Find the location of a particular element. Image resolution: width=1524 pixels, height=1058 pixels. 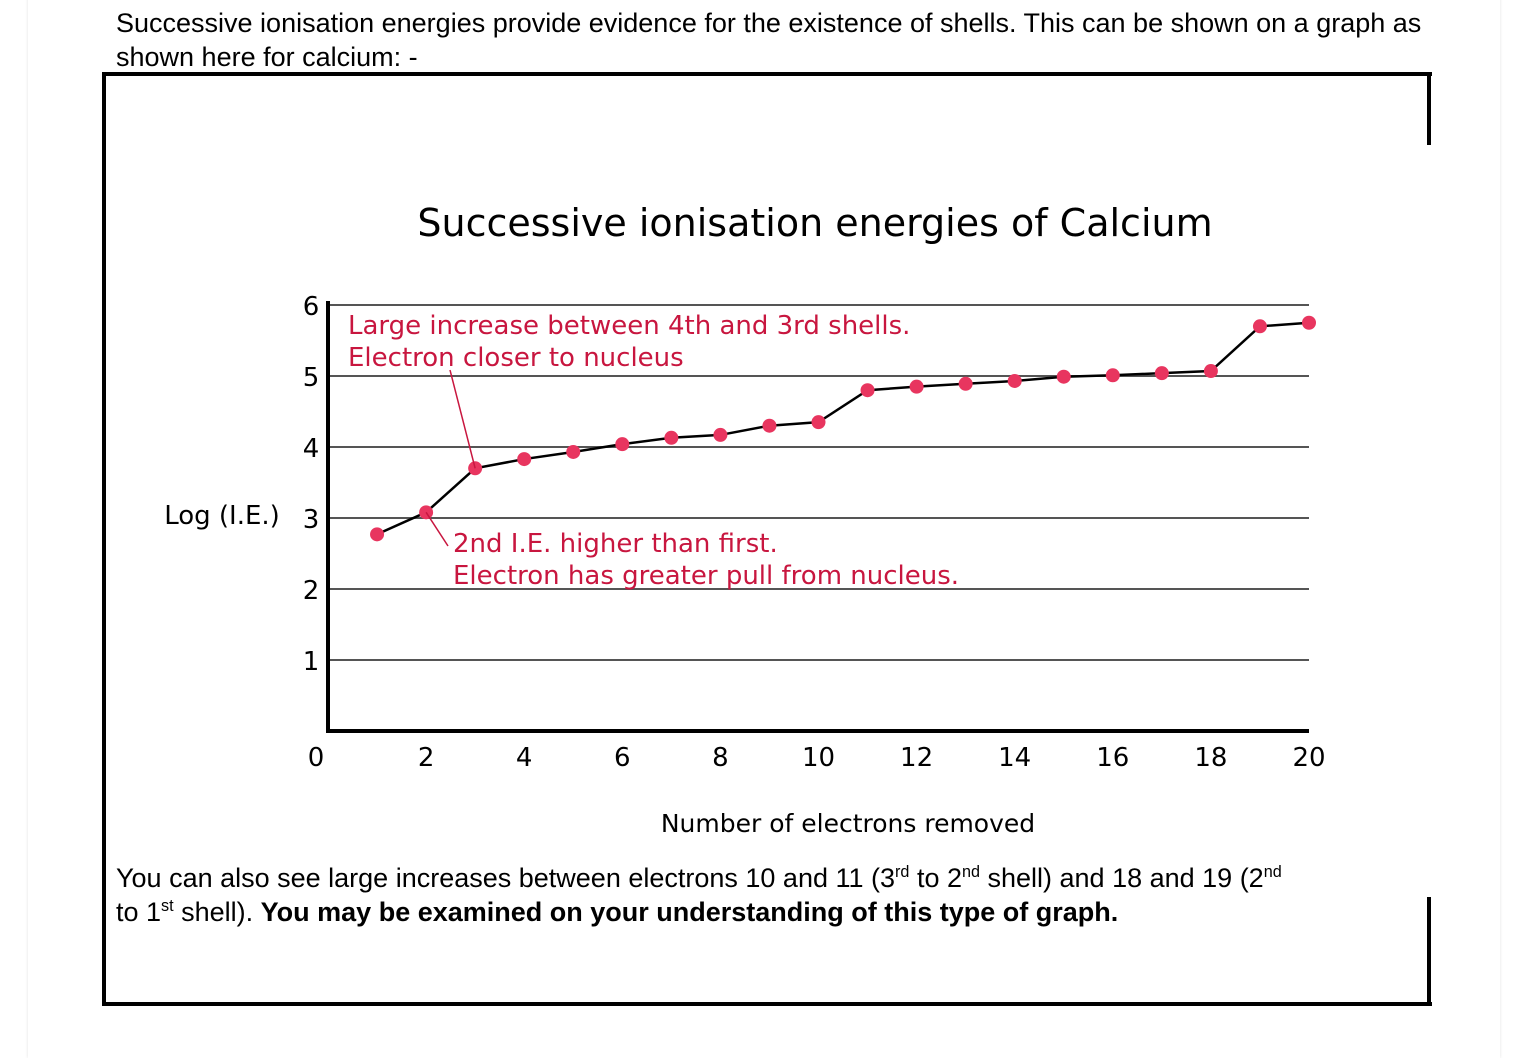

outro-text: to 2 is located at coordinates (935, 878).